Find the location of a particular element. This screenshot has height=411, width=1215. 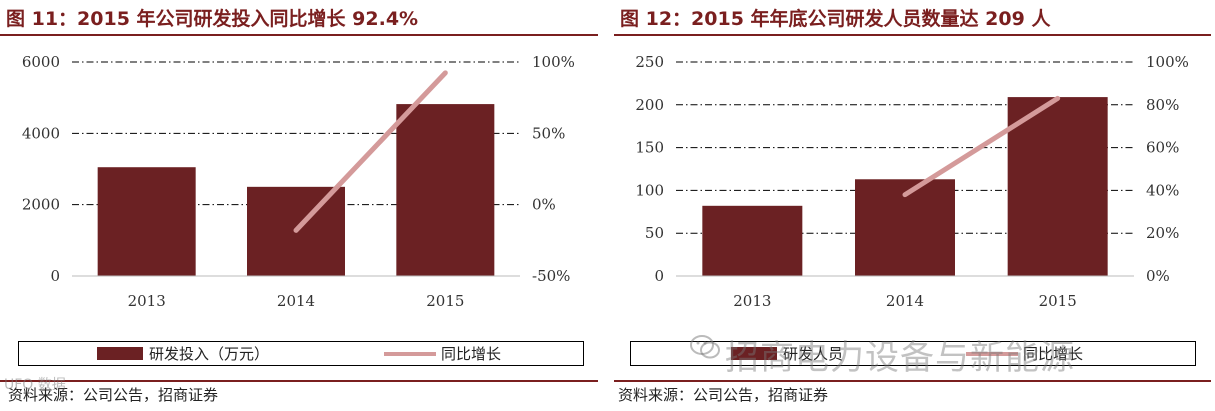

y-right-tick-label: 20% is located at coordinates (1162, 233).